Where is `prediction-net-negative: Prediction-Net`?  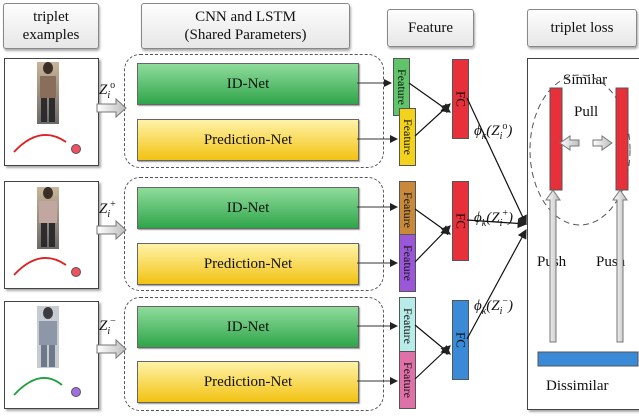 prediction-net-negative: Prediction-Net is located at coordinates (248, 382).